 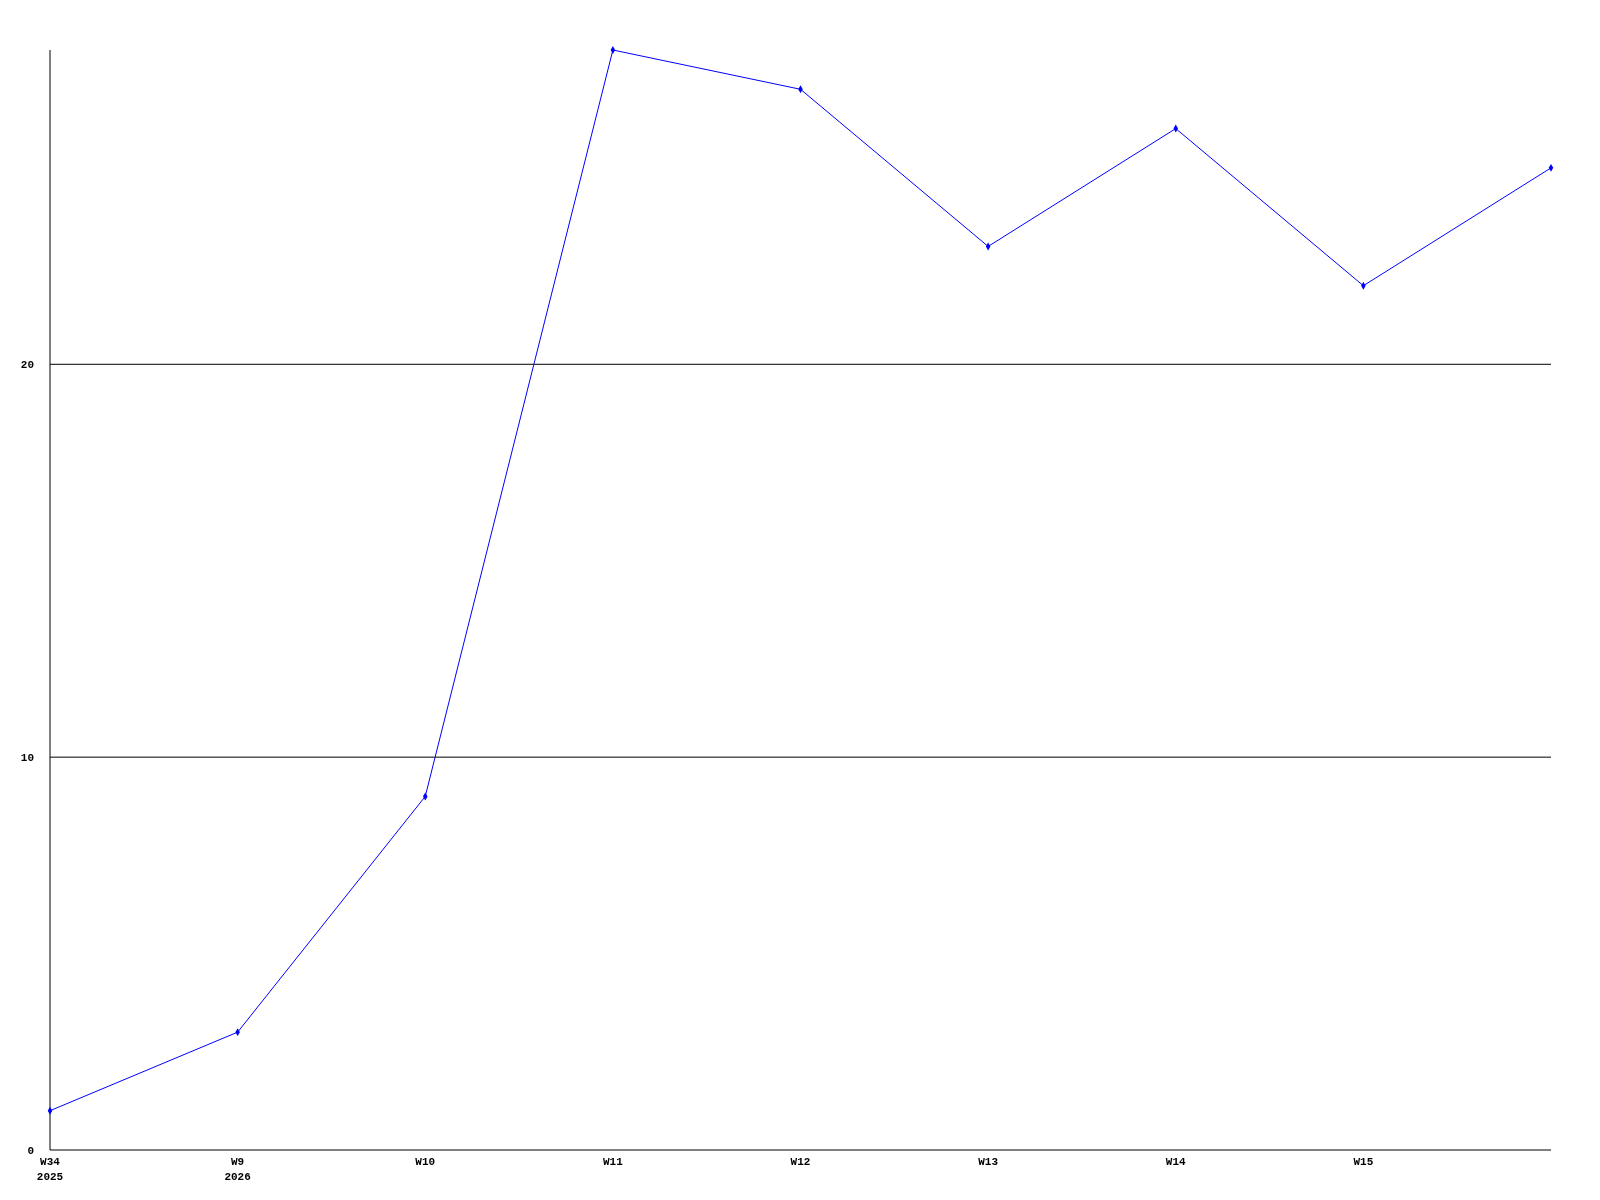 What do you see at coordinates (800, 1162) in the screenshot?
I see `x-tick-label: W12` at bounding box center [800, 1162].